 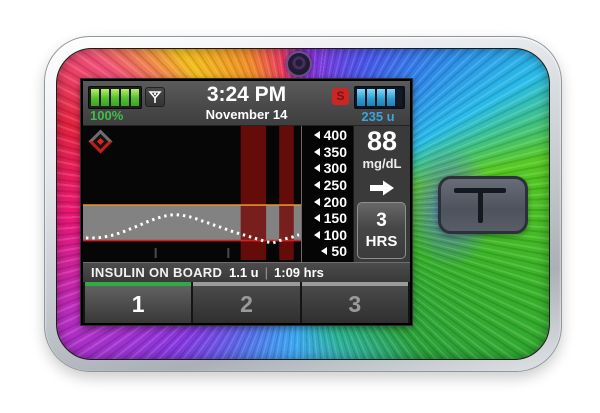 What do you see at coordinates (340, 96) in the screenshot?
I see `status-badge-s: S` at bounding box center [340, 96].